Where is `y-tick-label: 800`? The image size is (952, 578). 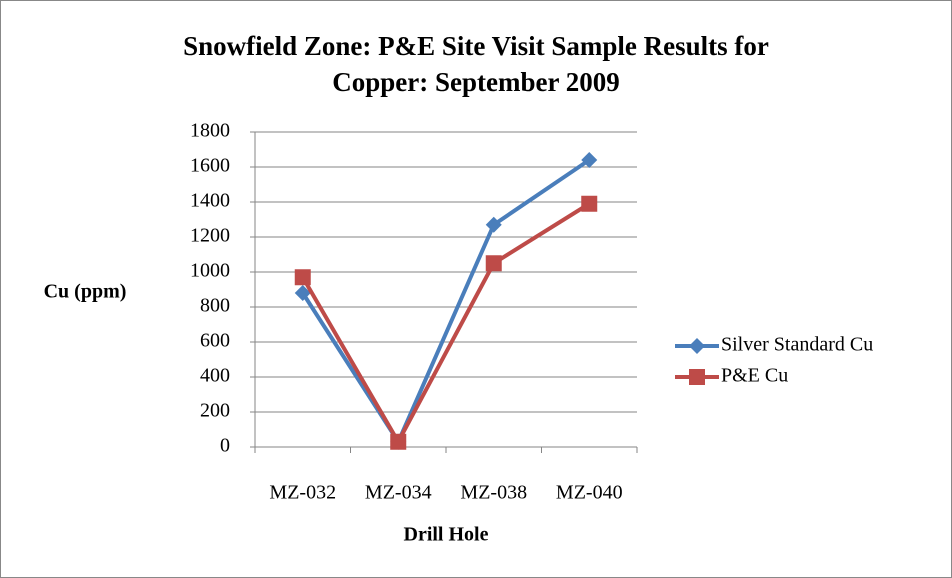 y-tick-label: 800 is located at coordinates (215, 306).